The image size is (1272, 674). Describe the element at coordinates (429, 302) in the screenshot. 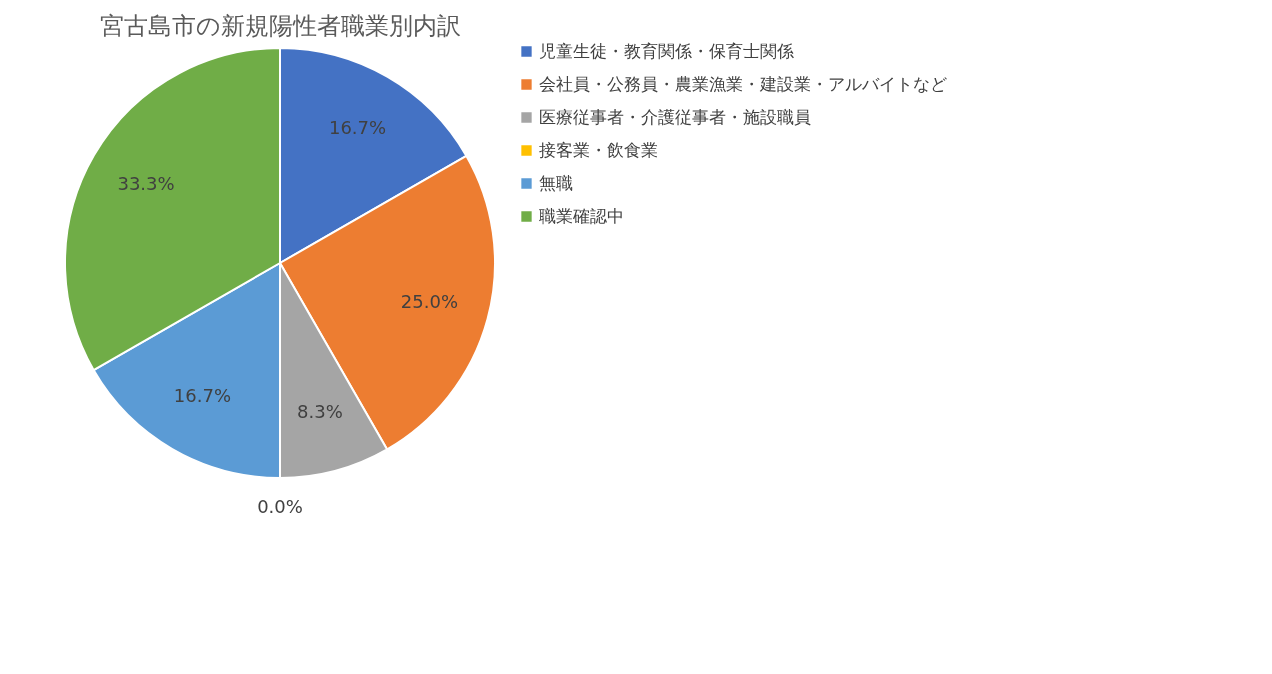

I see `data-label: 25.0%` at that location.